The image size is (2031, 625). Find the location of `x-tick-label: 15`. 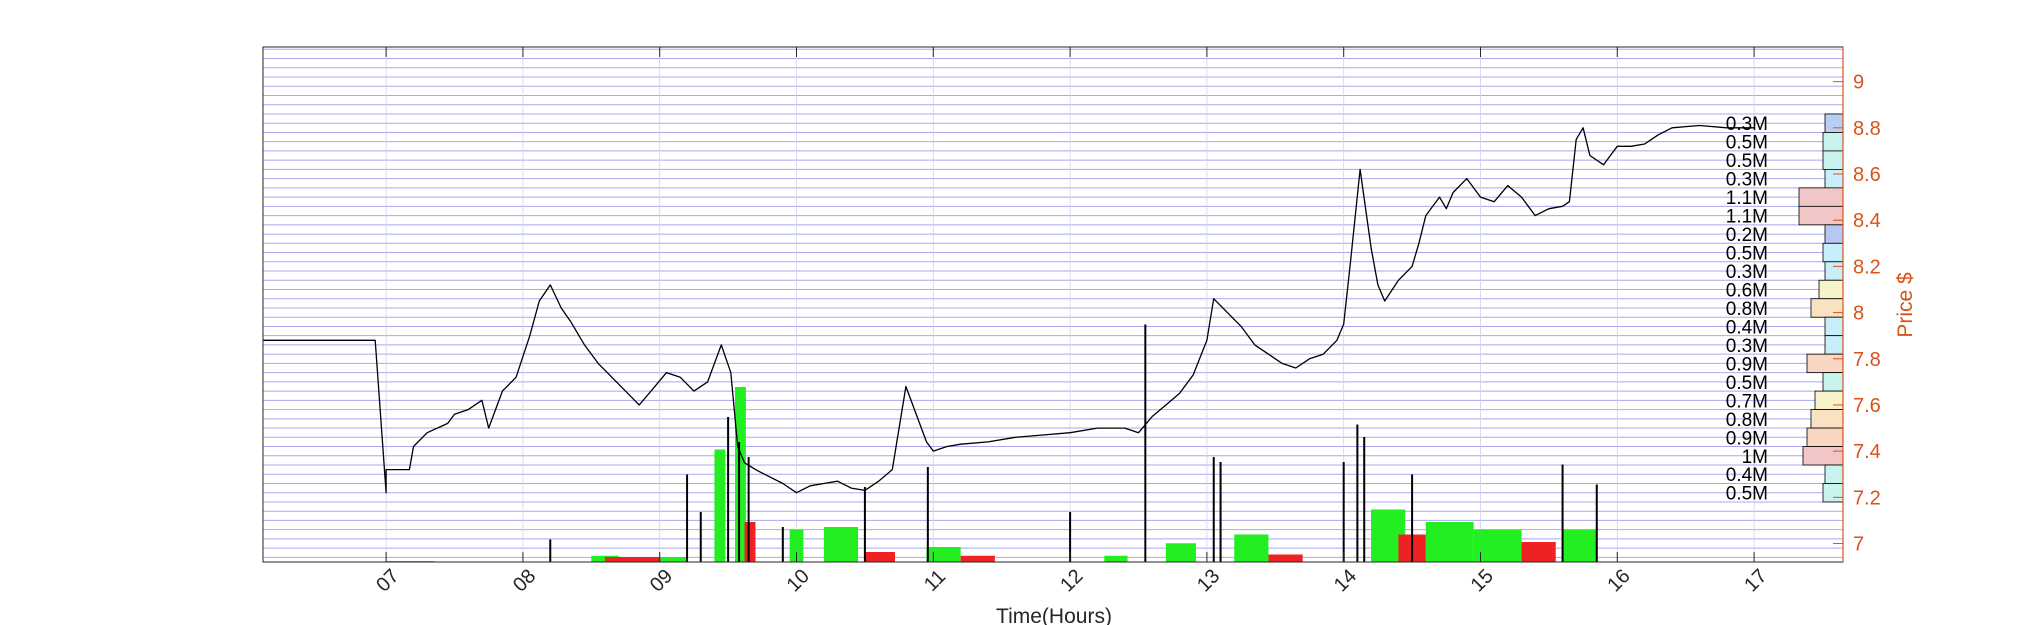

x-tick-label: 15 is located at coordinates (1482, 580).